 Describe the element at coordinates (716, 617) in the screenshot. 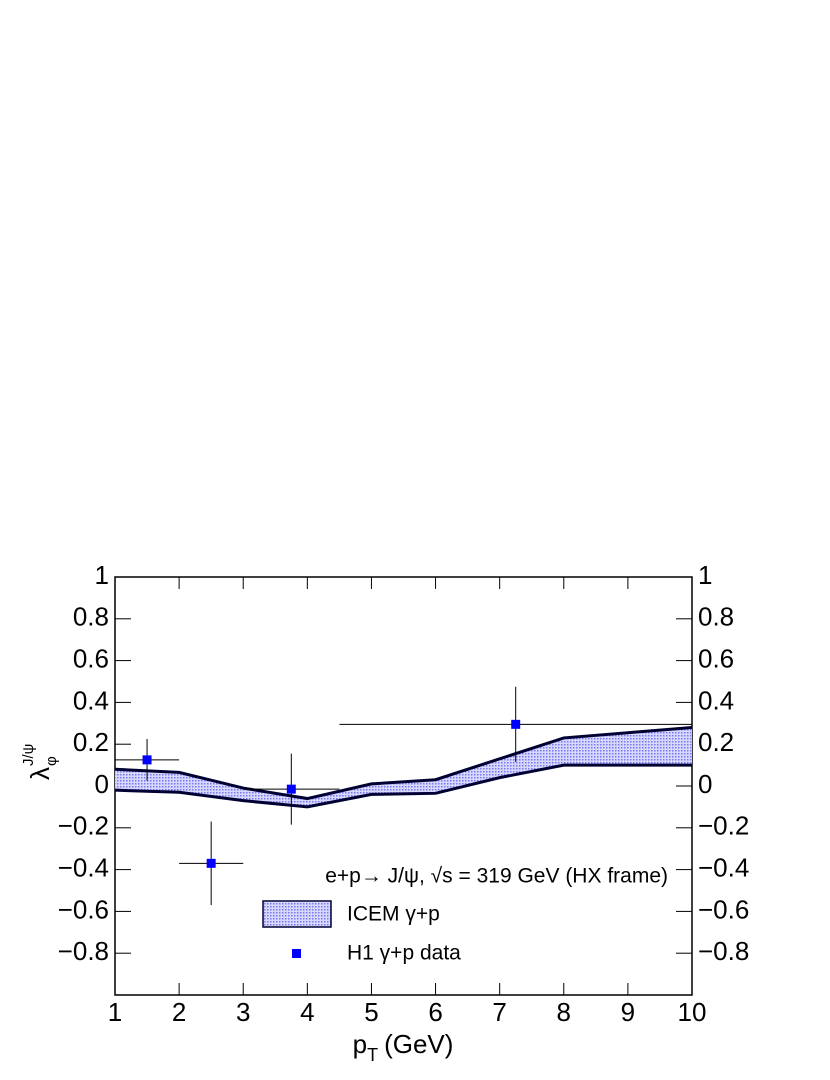

I see `y-tick-label-right: 0.8` at that location.